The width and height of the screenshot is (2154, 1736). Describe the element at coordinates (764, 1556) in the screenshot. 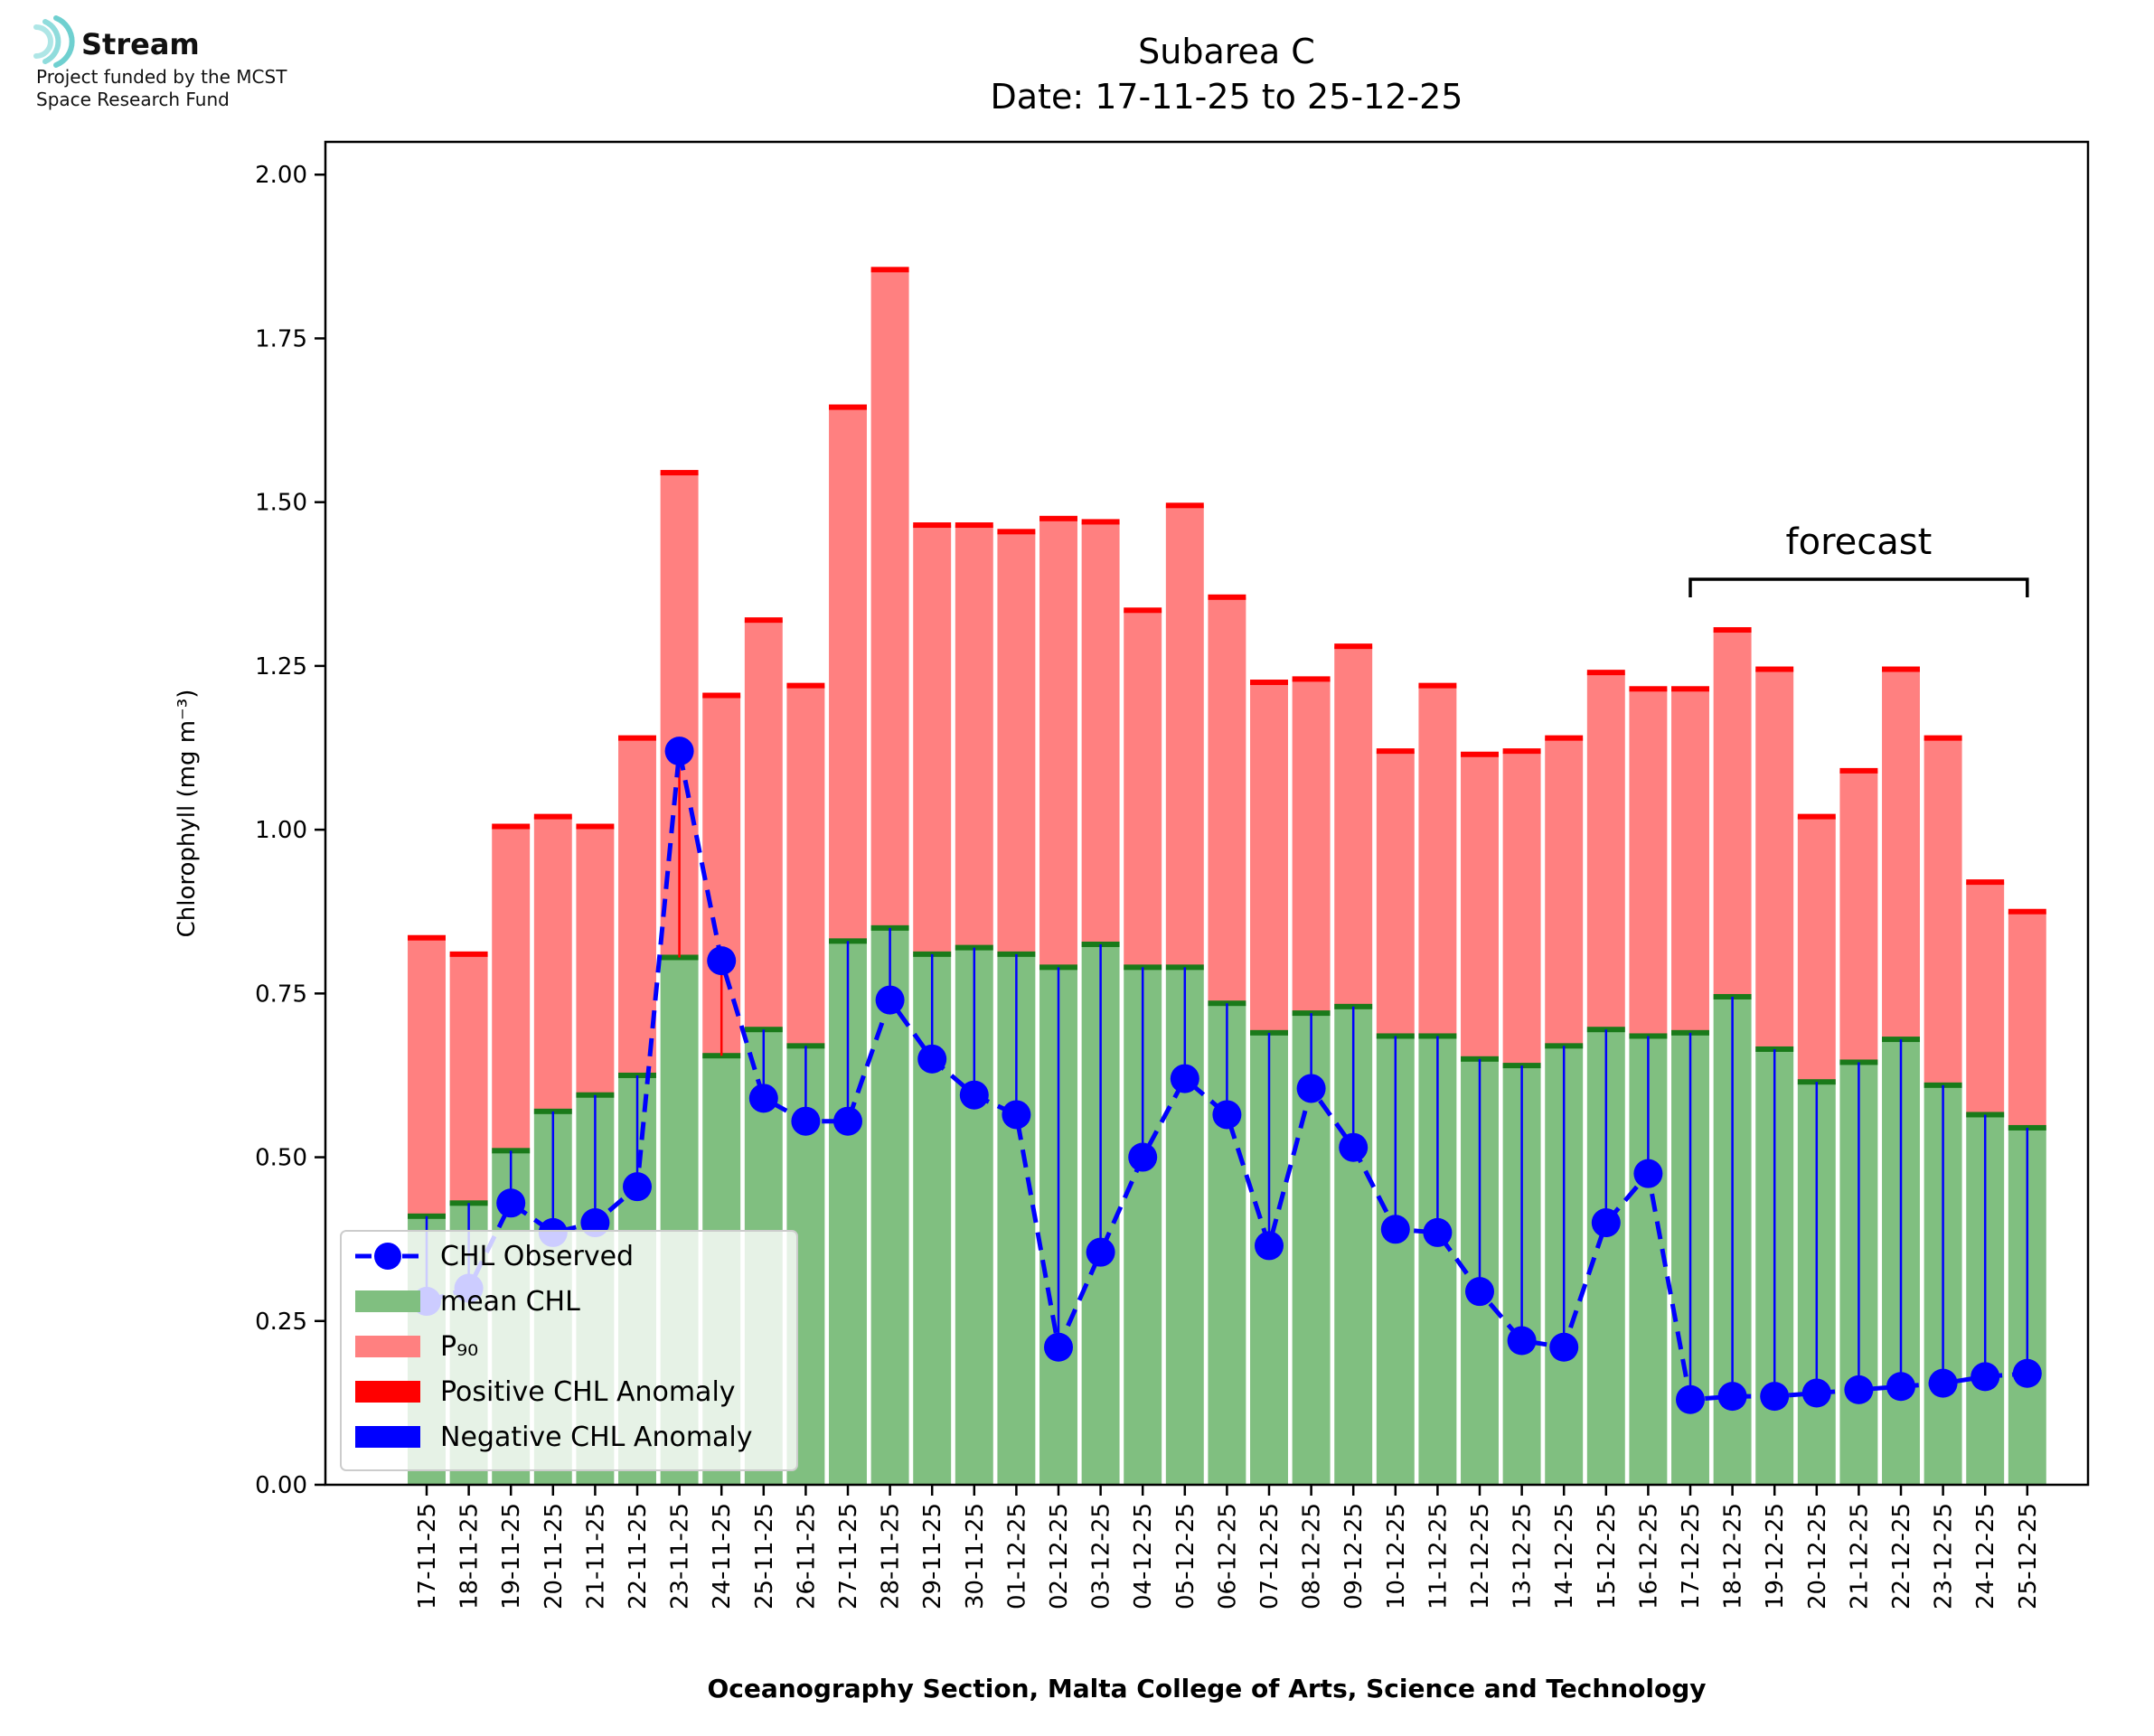

I see `x-tick-label: 25-11-25` at that location.